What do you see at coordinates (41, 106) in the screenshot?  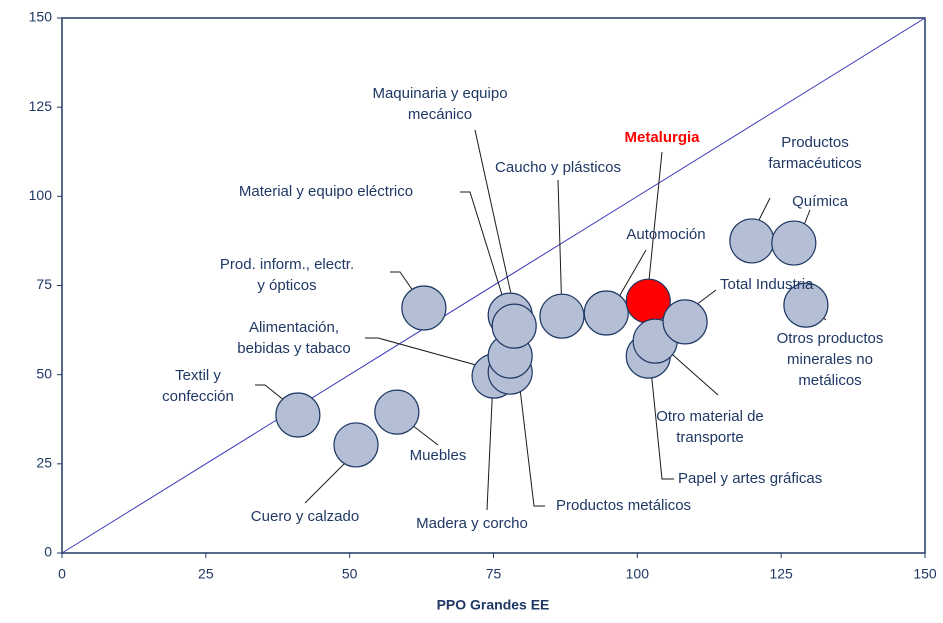 I see `y-tick-label: 125` at bounding box center [41, 106].